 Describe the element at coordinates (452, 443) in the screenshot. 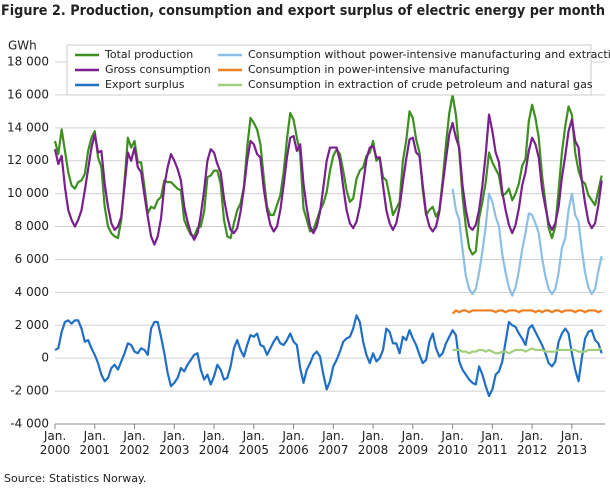

I see `x-tick-label: Jan. 2010` at that location.